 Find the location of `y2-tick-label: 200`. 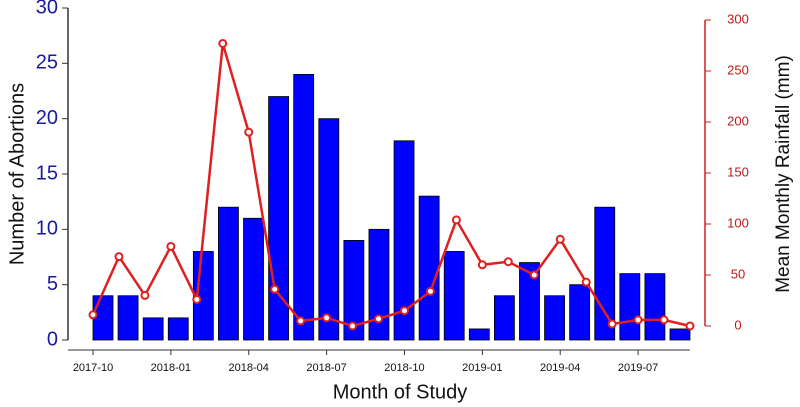

y2-tick-label: 200 is located at coordinates (738, 120).